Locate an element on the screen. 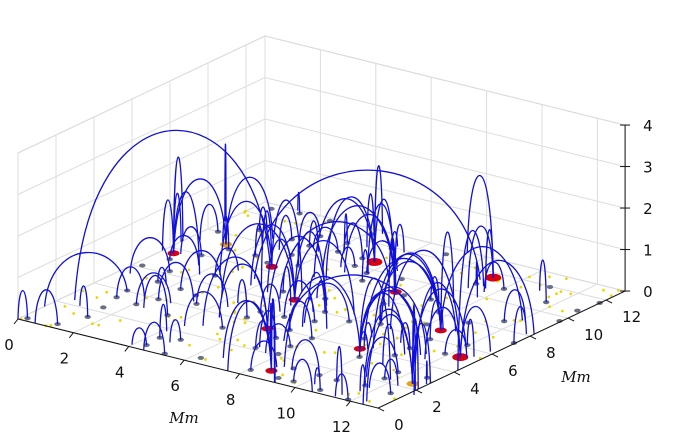  z-tick-label: 2 is located at coordinates (648, 209).